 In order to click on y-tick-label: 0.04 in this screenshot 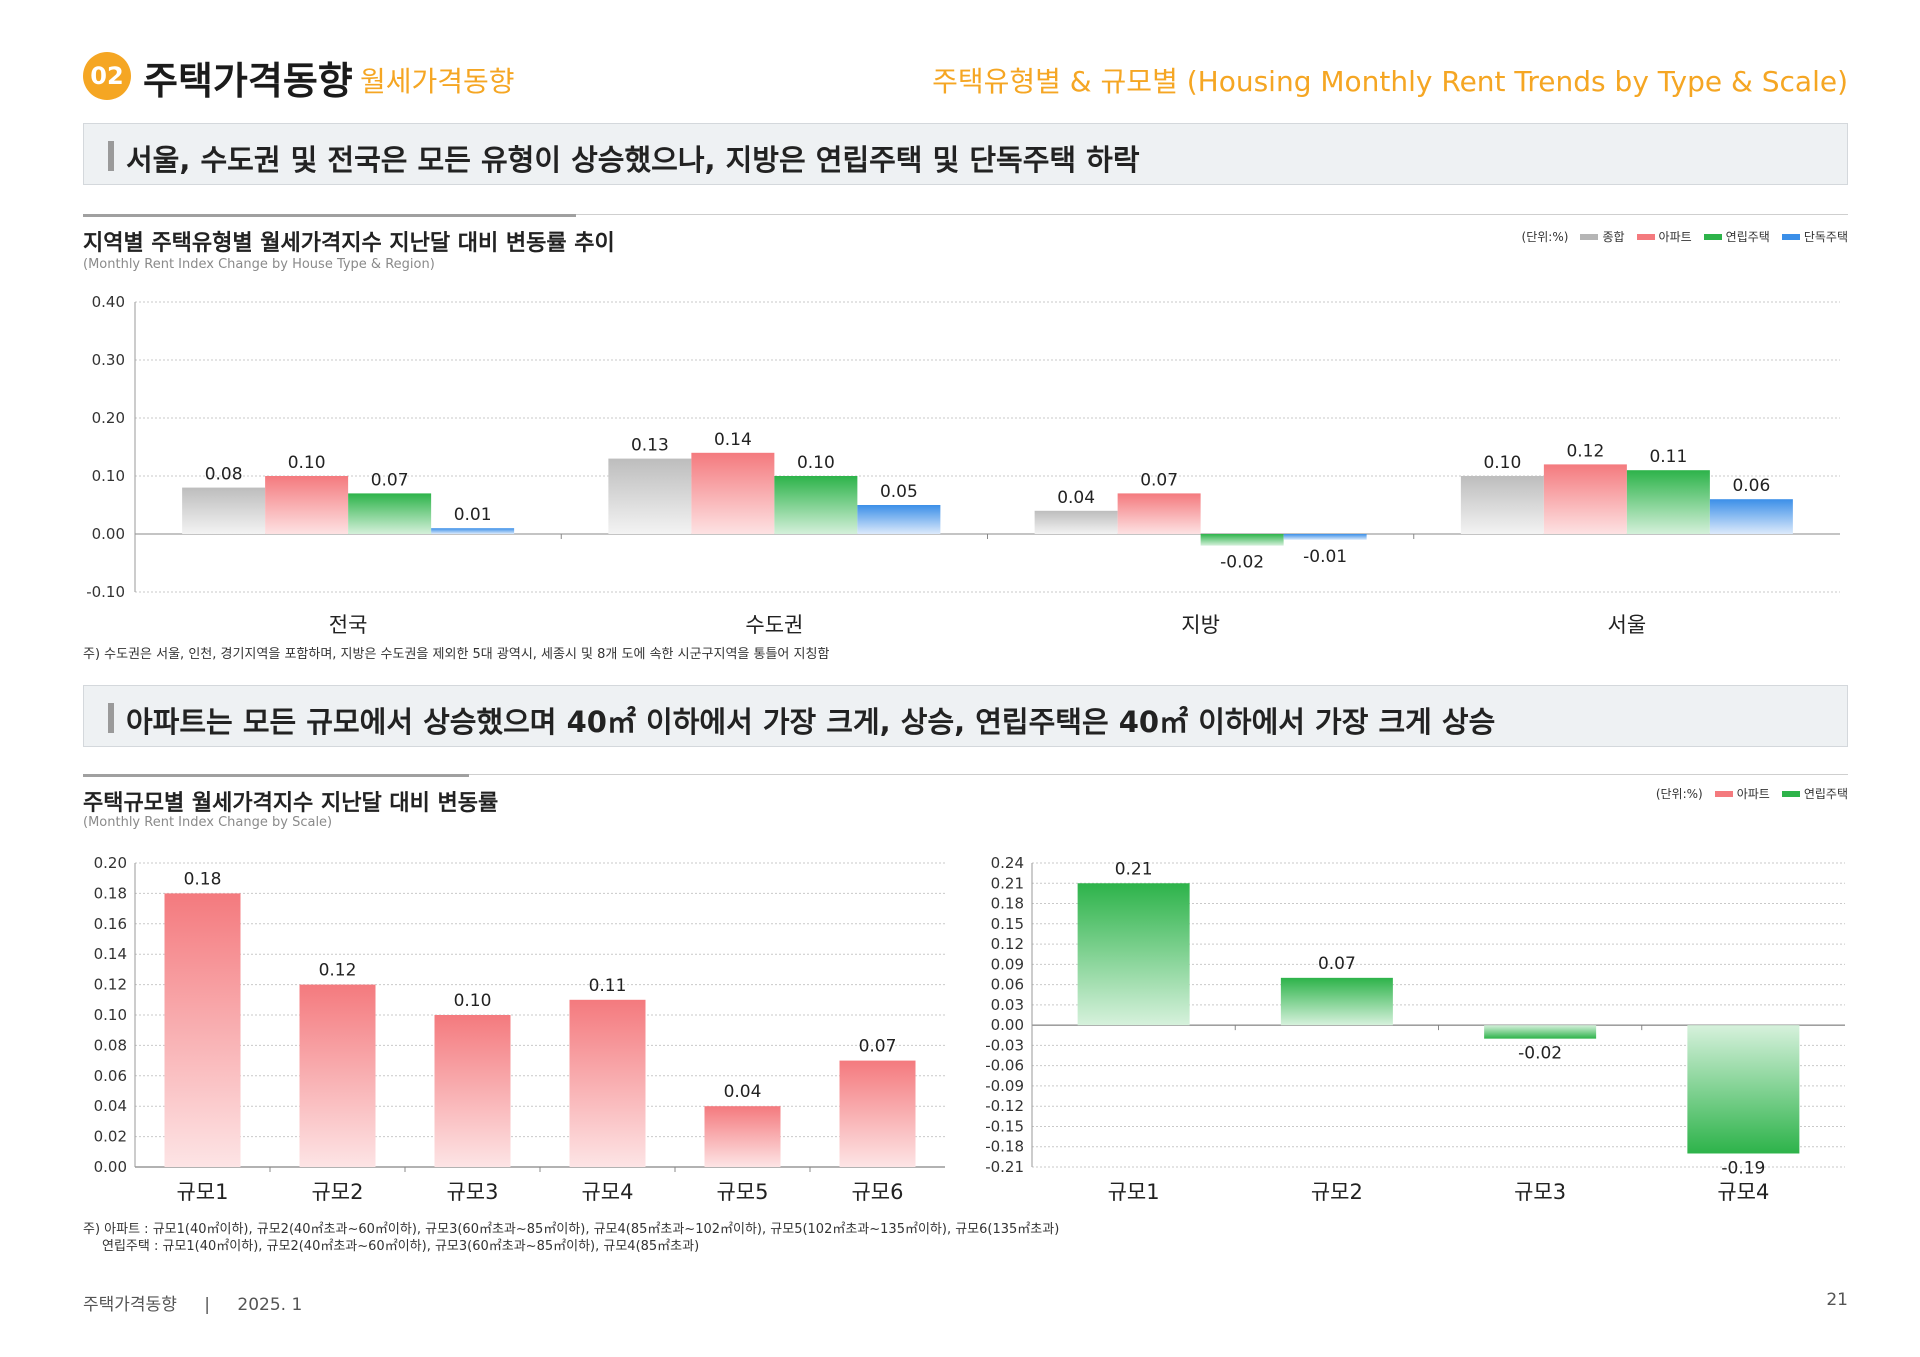, I will do `click(110, 1106)`.